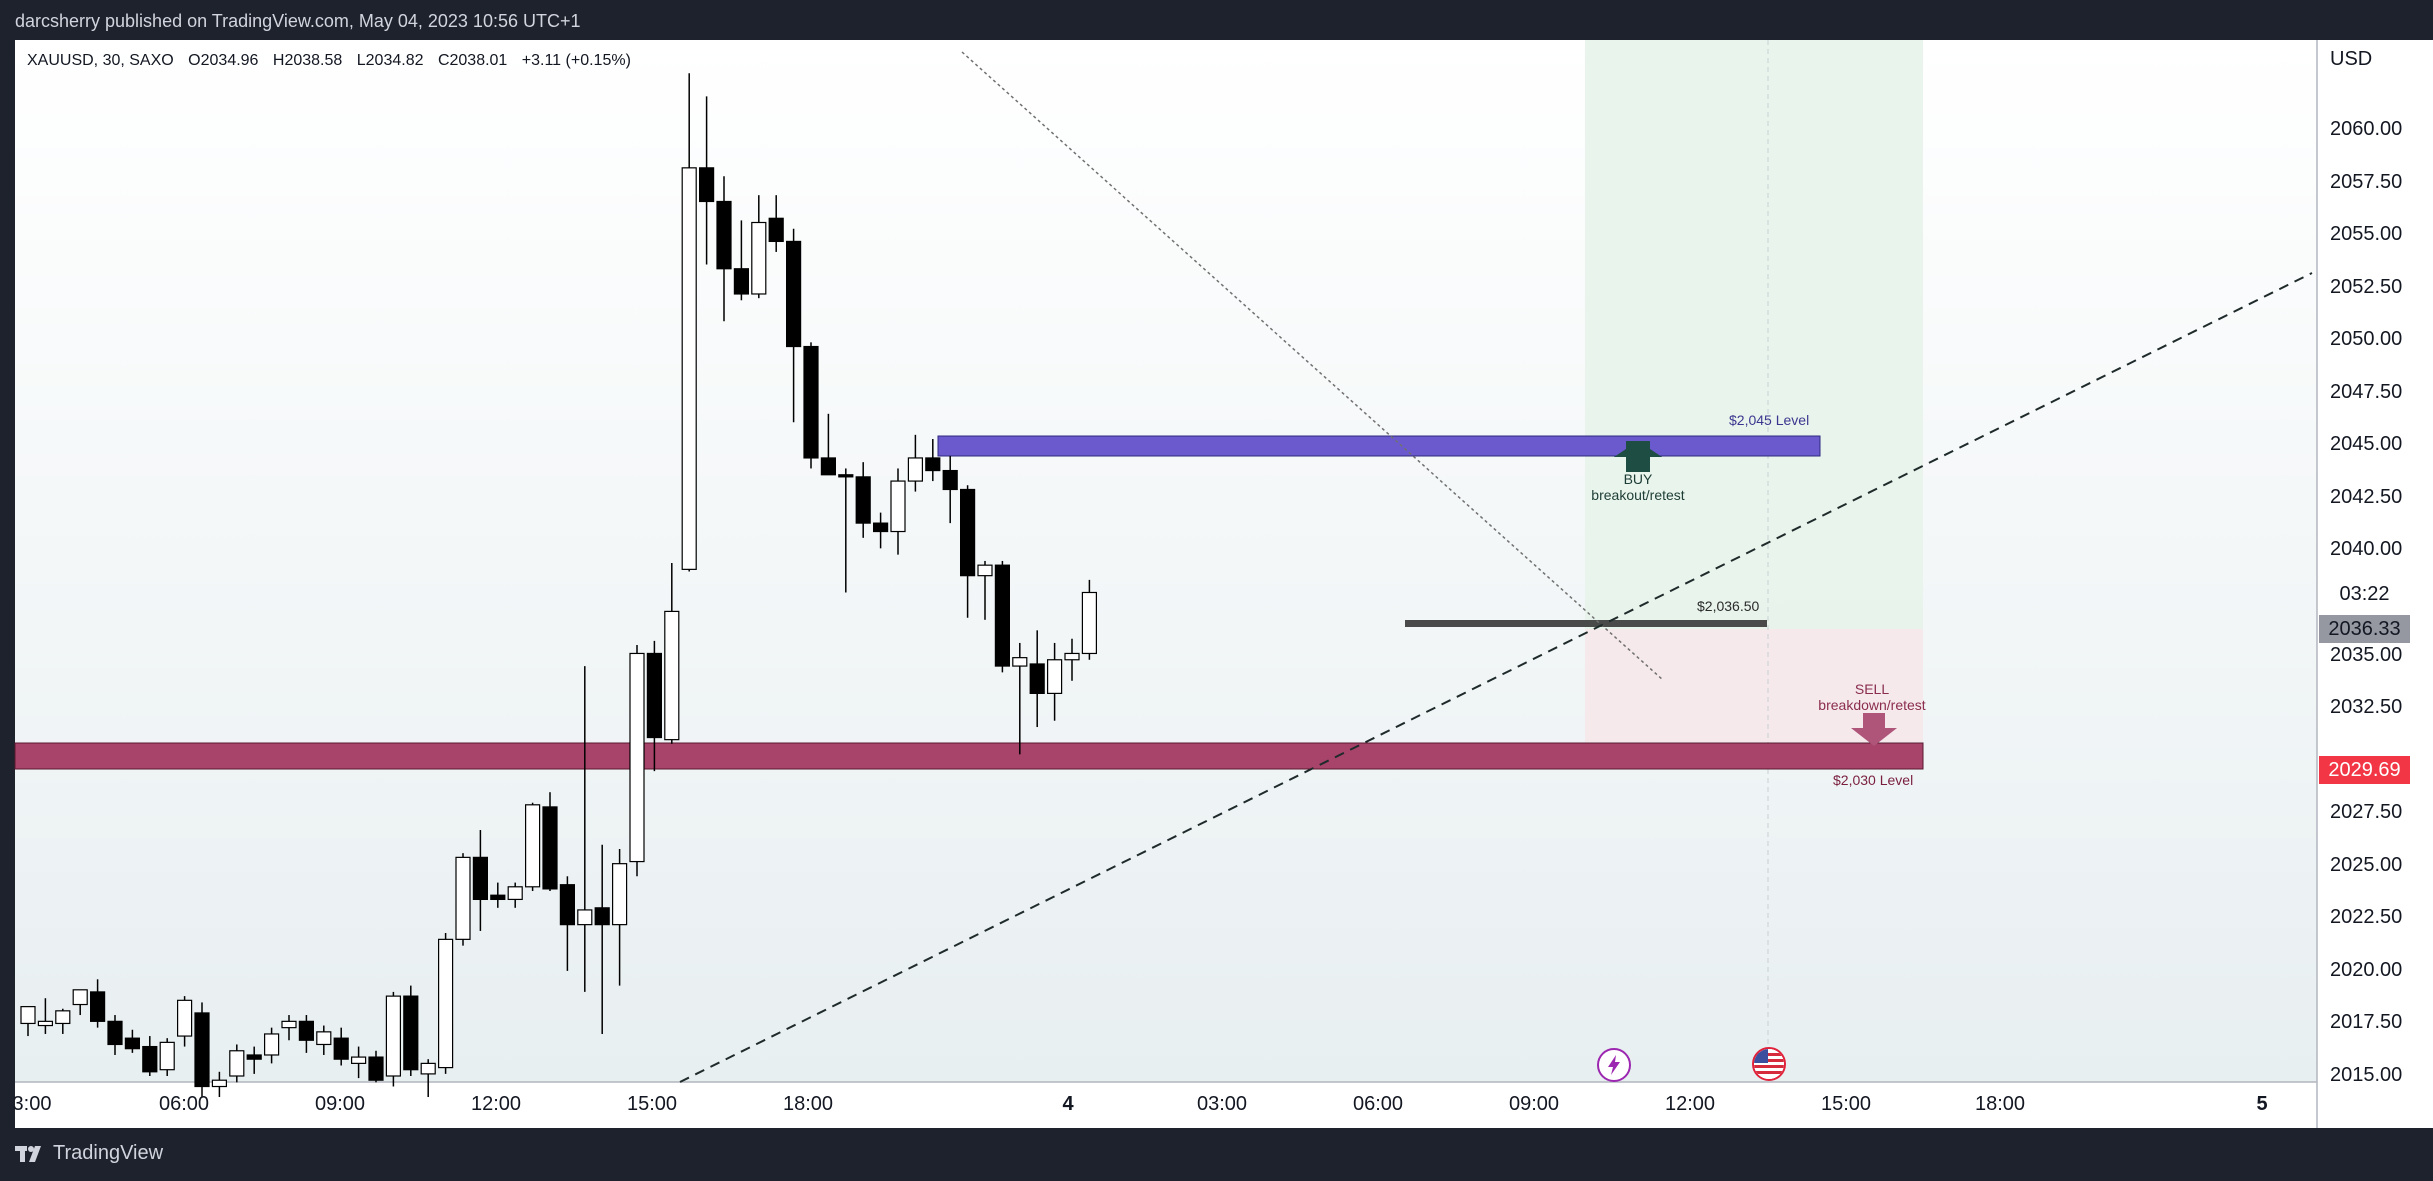 The image size is (2433, 1181). Describe the element at coordinates (1586, 623) in the screenshot. I see `zone-2036-level` at that location.